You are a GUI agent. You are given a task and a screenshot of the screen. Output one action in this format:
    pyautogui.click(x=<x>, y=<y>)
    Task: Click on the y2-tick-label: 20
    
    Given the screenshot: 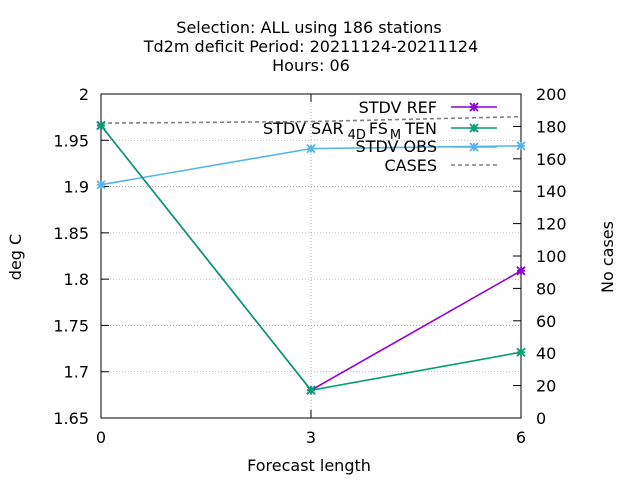 What is the action you would take?
    pyautogui.click(x=546, y=386)
    